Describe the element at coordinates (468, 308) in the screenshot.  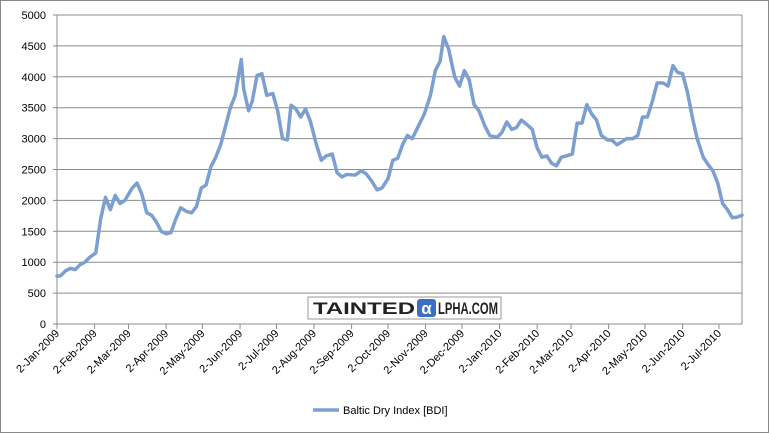
I see `logo-text: LPHA.COM` at that location.